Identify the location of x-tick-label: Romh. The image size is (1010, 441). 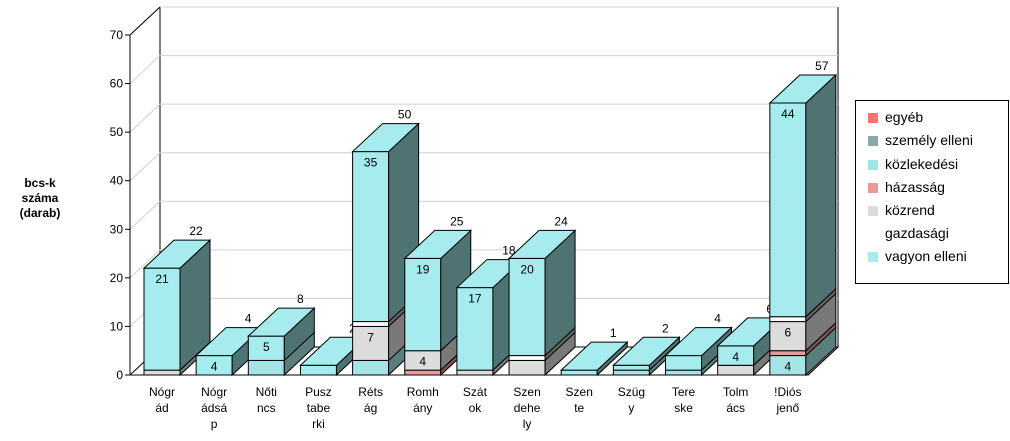
(423, 392).